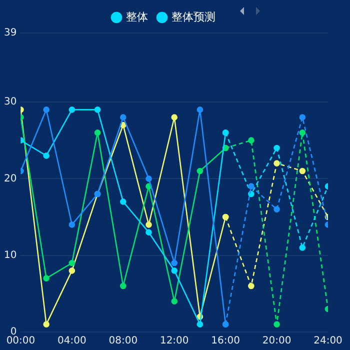 The height and width of the screenshot is (350, 350). What do you see at coordinates (194, 17) in the screenshot?
I see `legend-label: 整体预测` at bounding box center [194, 17].